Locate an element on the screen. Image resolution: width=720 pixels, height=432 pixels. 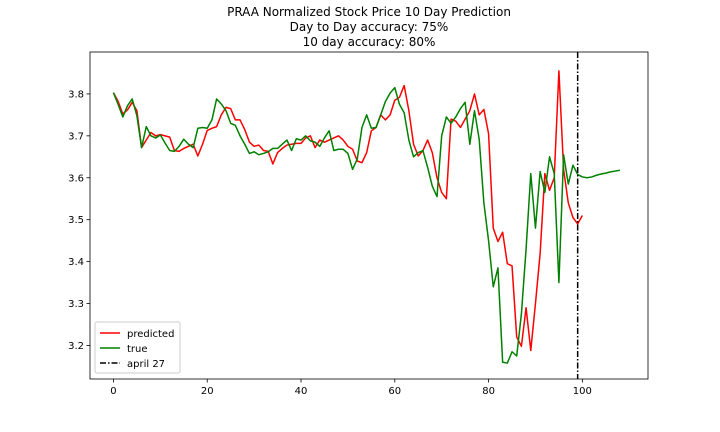
legend-label-april-27: april 27 is located at coordinates (146, 364).